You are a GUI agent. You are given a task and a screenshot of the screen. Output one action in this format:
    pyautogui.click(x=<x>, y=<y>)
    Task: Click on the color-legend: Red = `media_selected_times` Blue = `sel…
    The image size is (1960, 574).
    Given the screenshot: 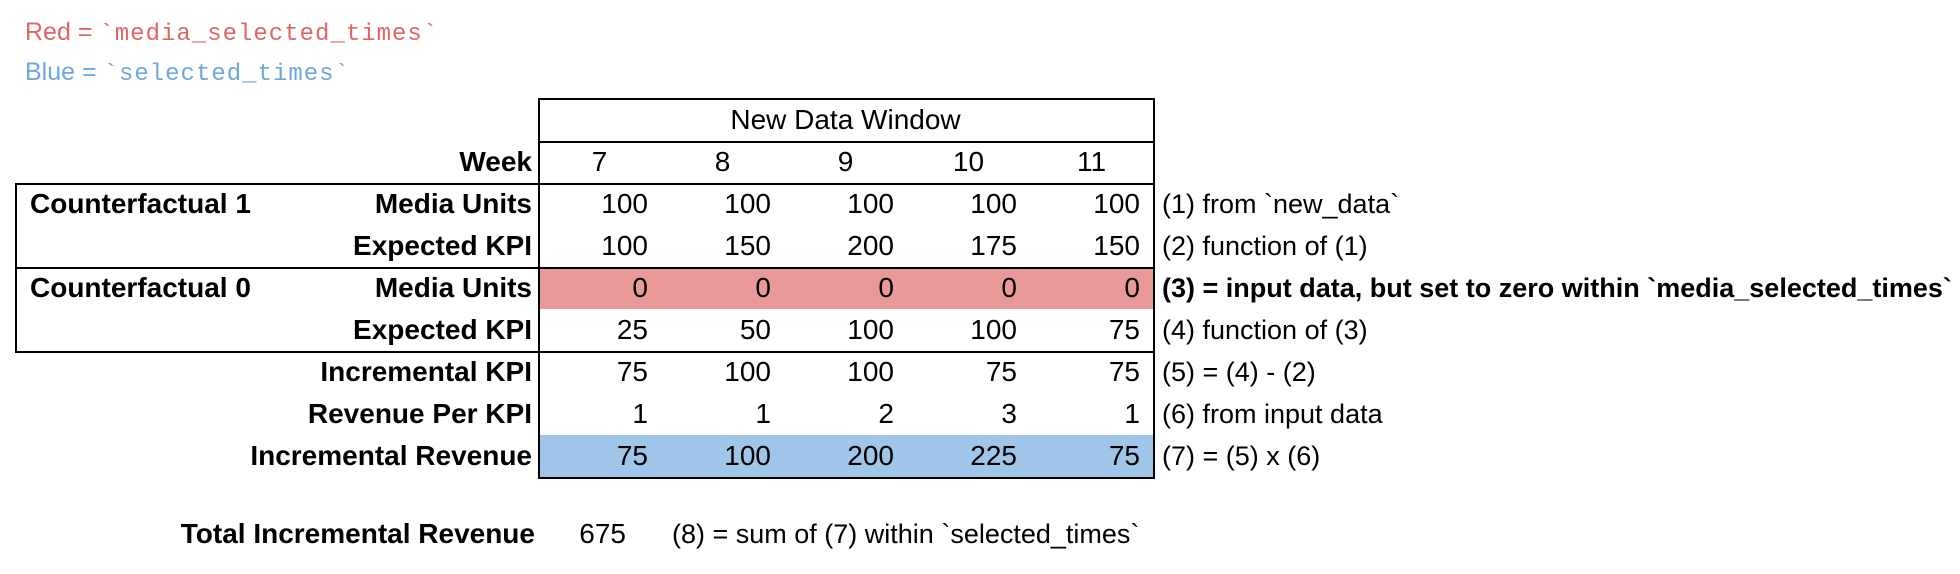 What is the action you would take?
    pyautogui.click(x=231, y=52)
    